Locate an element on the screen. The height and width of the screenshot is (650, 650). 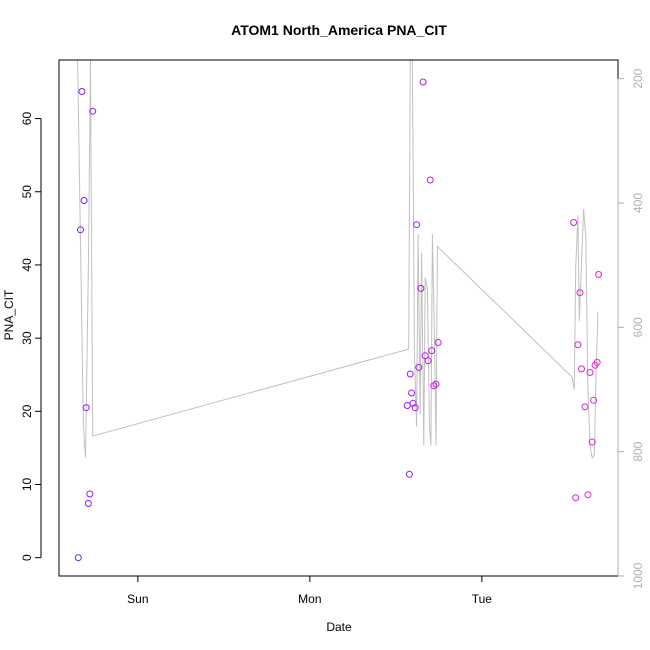
y-tick-label: 60 is located at coordinates (27, 119).